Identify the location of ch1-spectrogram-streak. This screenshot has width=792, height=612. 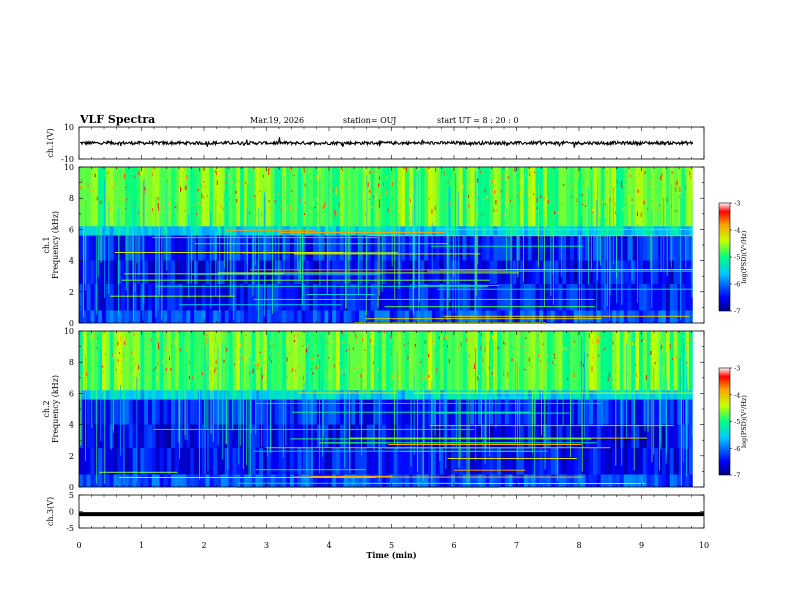
(276, 250).